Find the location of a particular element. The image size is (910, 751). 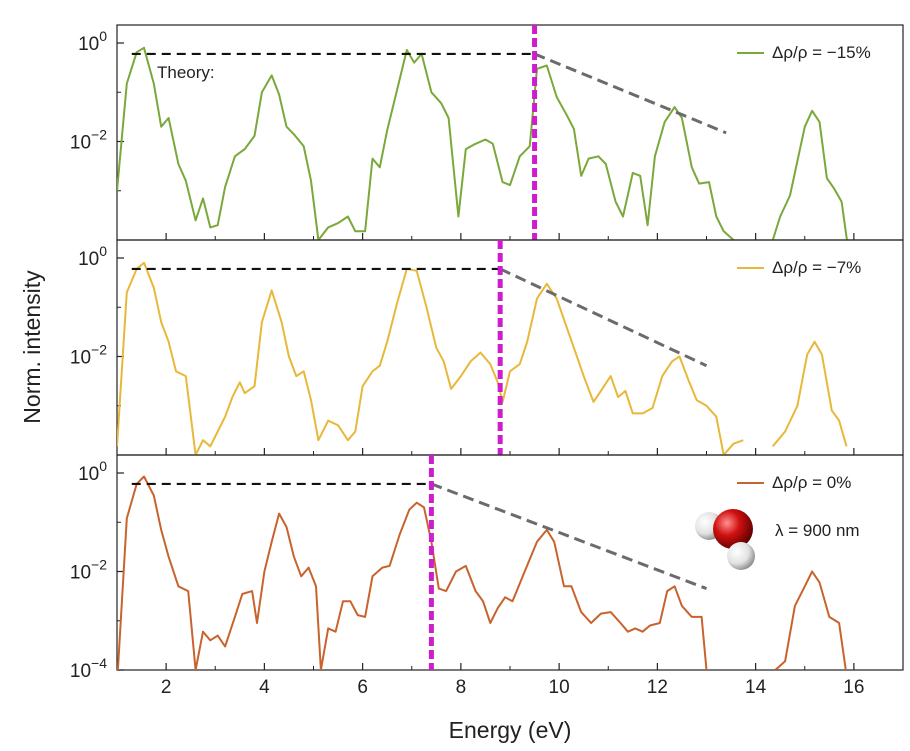

water-molecule-icon is located at coordinates (725, 539).